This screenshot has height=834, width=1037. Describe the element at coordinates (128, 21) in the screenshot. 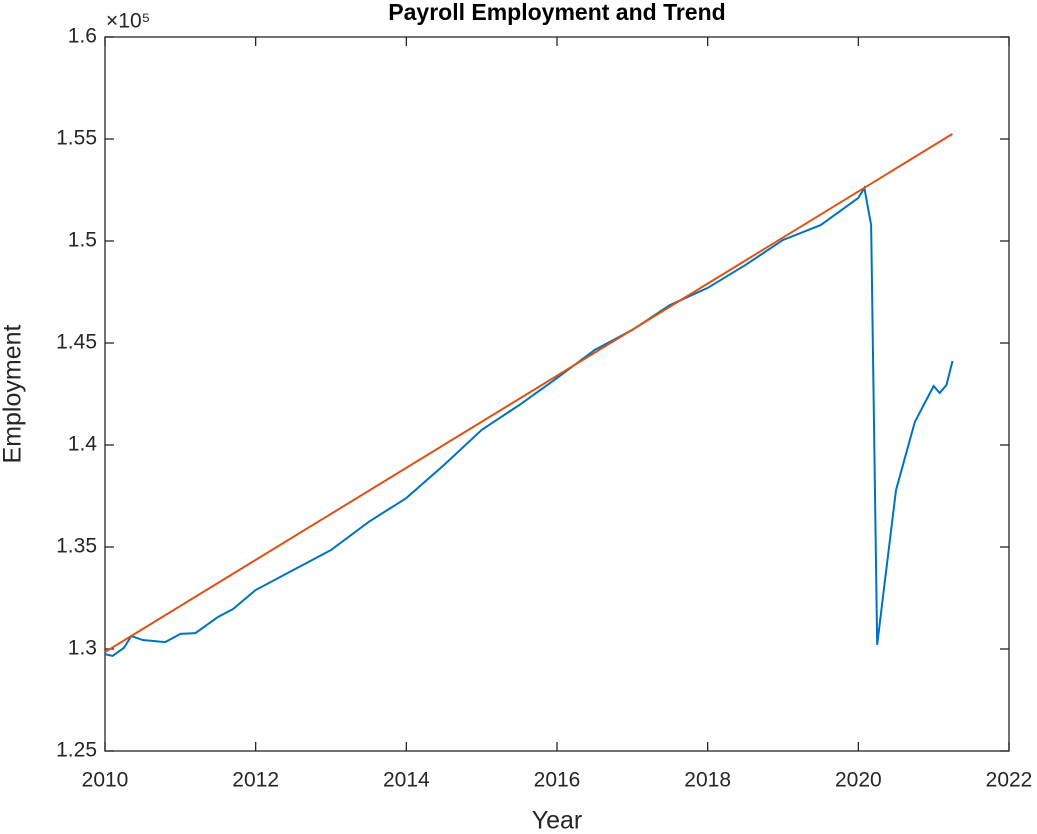

I see `y-multiplier: ×10⁵` at that location.